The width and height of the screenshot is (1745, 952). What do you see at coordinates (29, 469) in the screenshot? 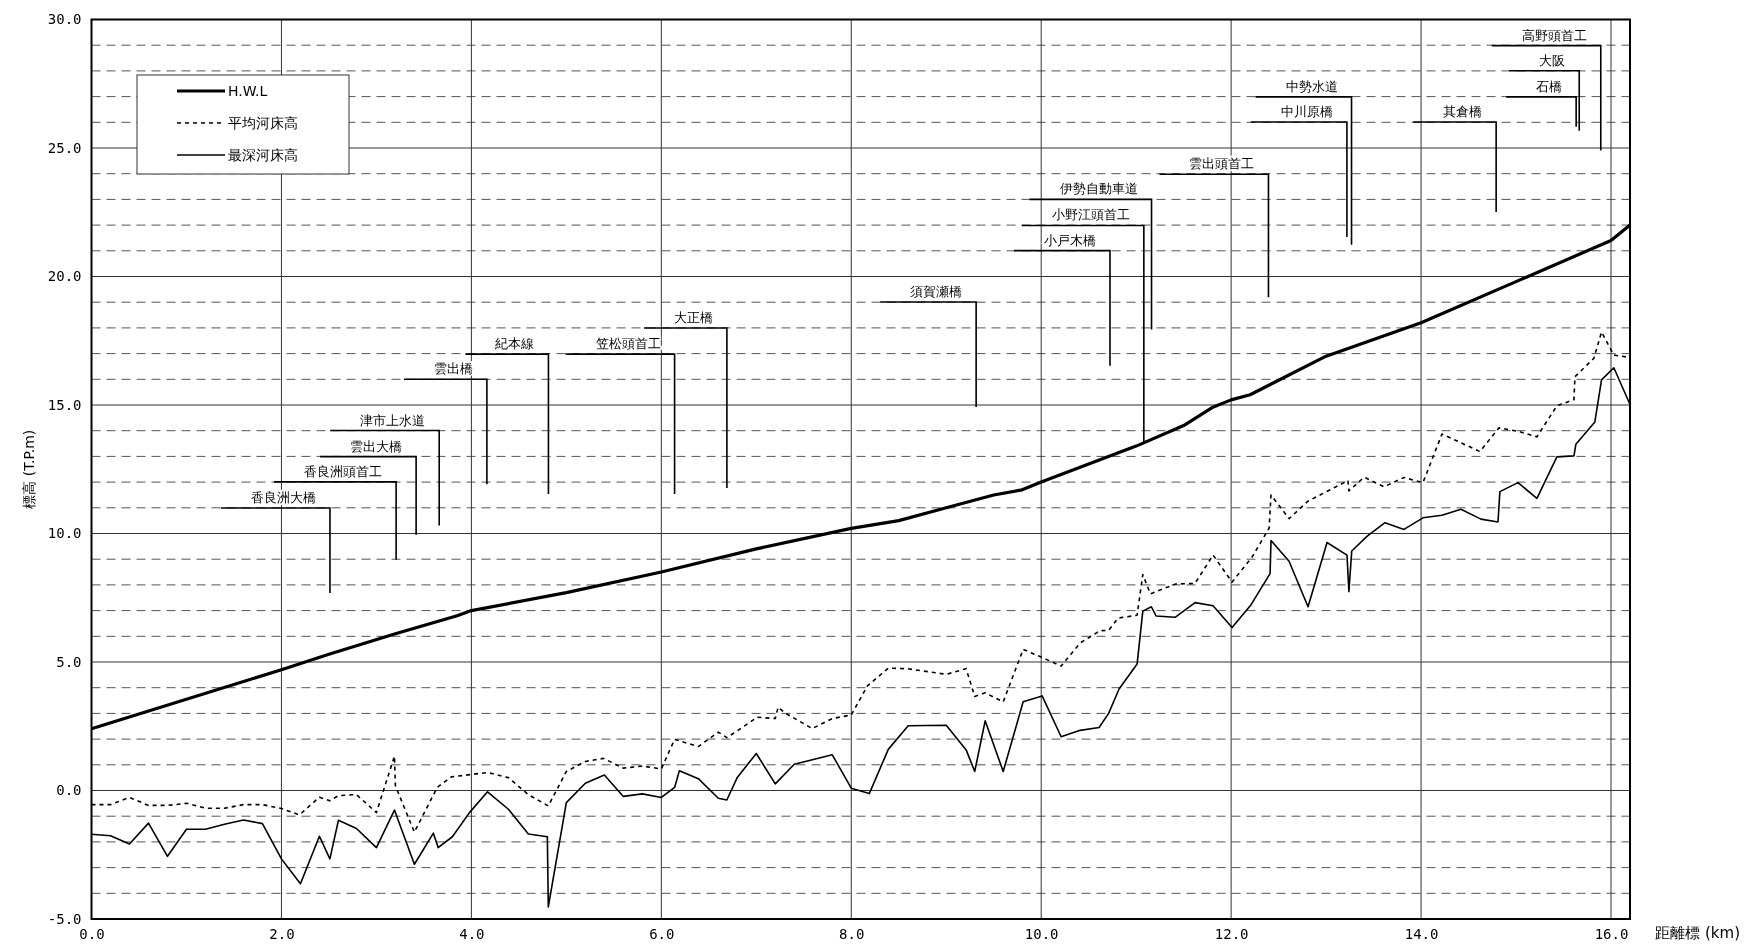
I see `y-axis-title: 標高 (T.P.m)` at bounding box center [29, 469].